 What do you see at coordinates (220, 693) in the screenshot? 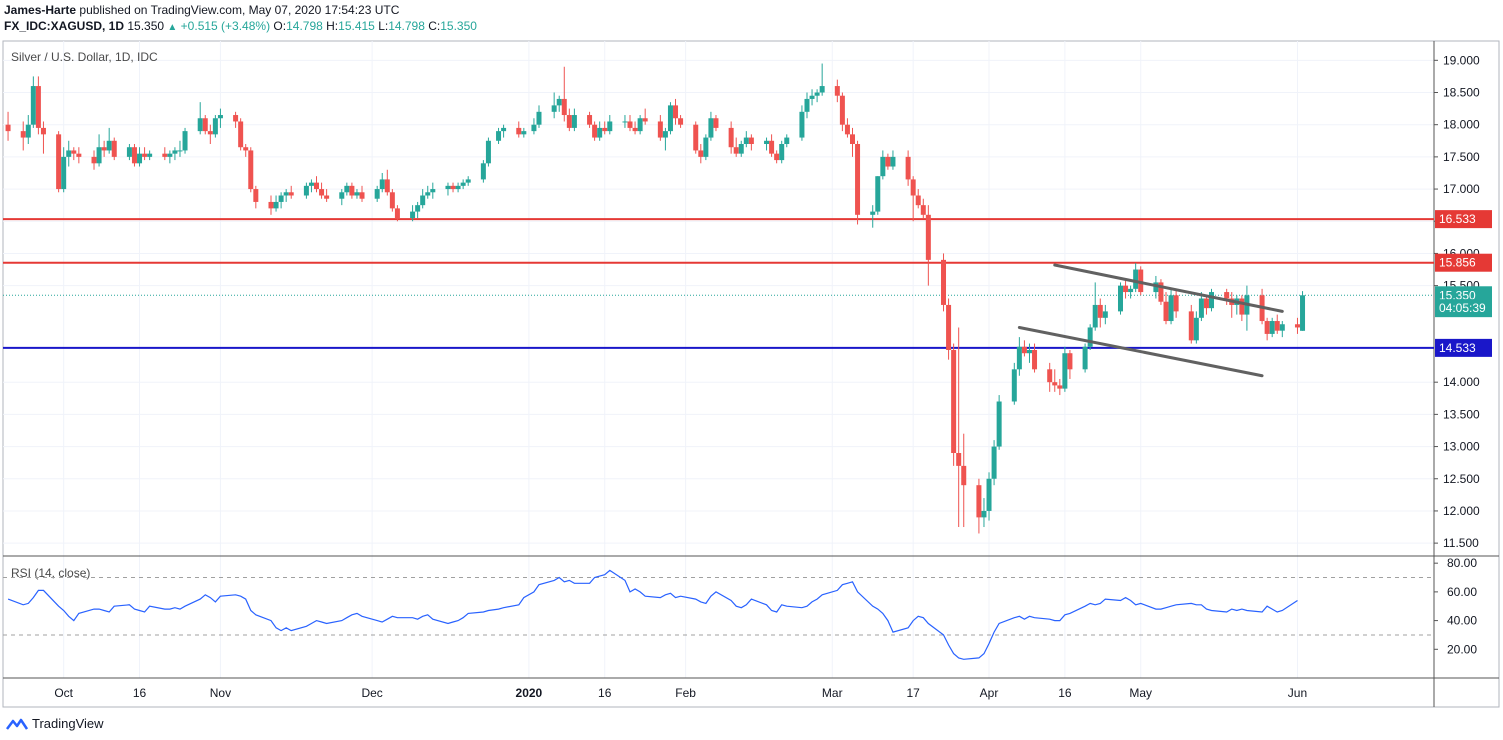
I see `time-tick-label: Nov` at bounding box center [220, 693].